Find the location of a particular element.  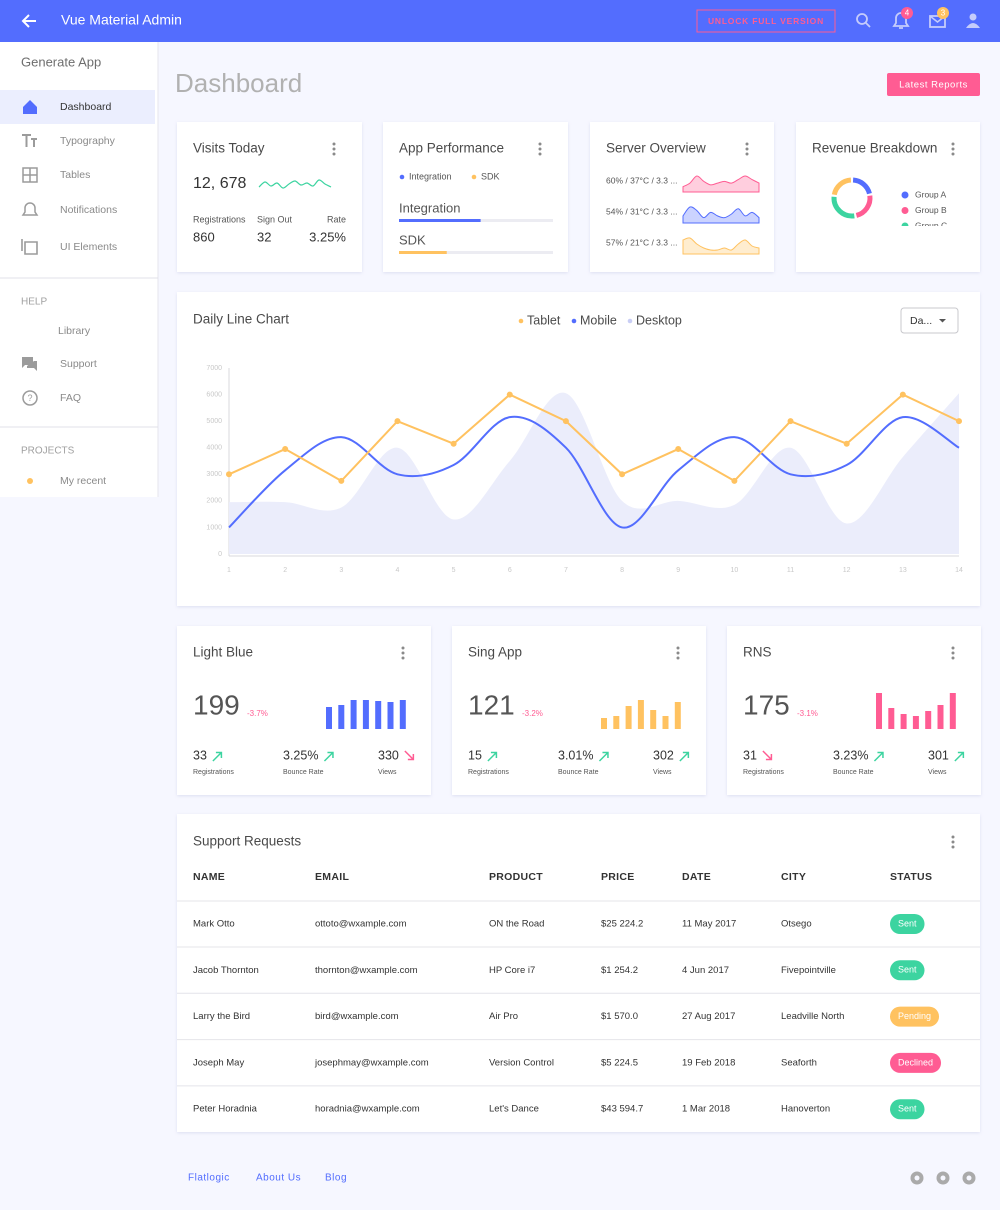

table-cell: Version Control is located at coordinates (521, 1062).